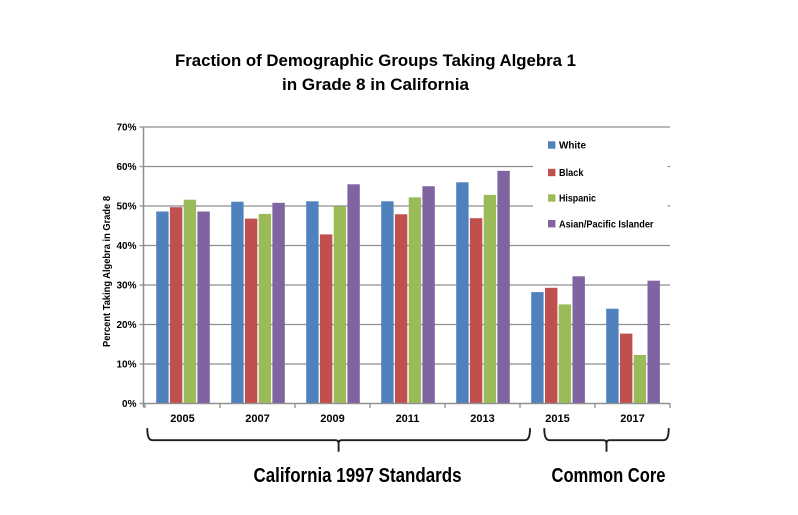  Describe the element at coordinates (482, 419) in the screenshot. I see `svg-text: 2013` at that location.